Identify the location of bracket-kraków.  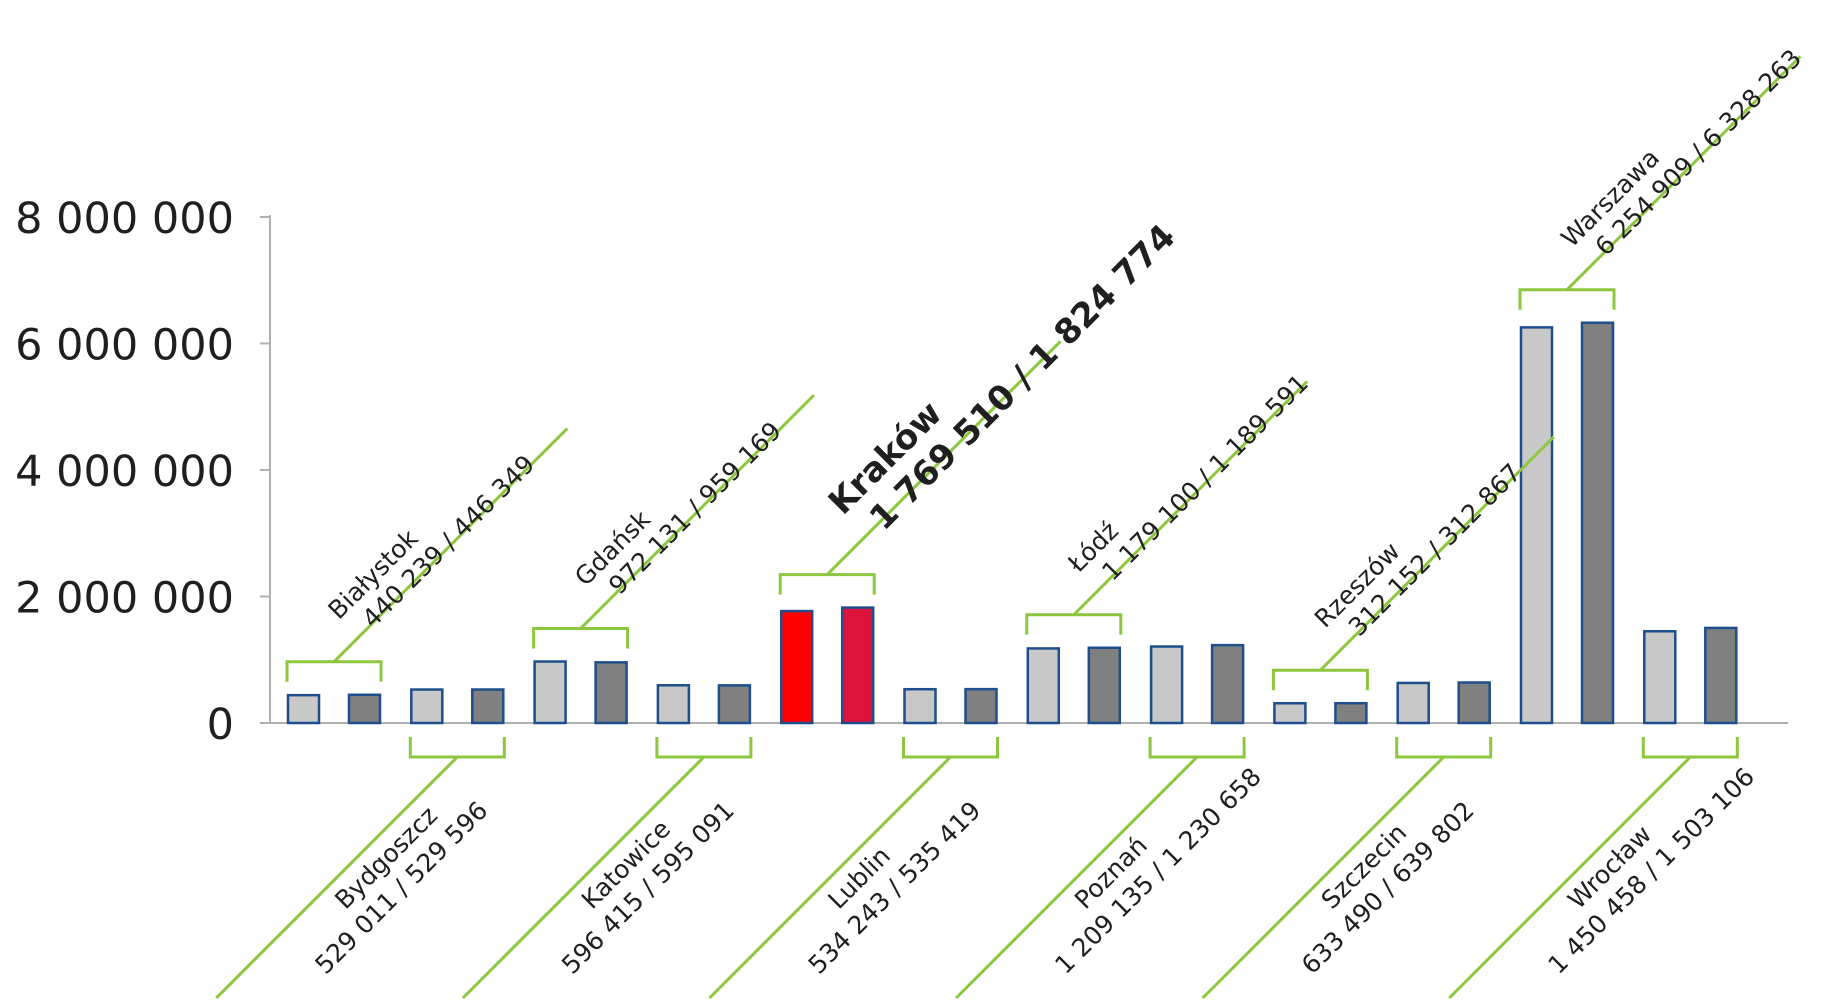
(827, 584).